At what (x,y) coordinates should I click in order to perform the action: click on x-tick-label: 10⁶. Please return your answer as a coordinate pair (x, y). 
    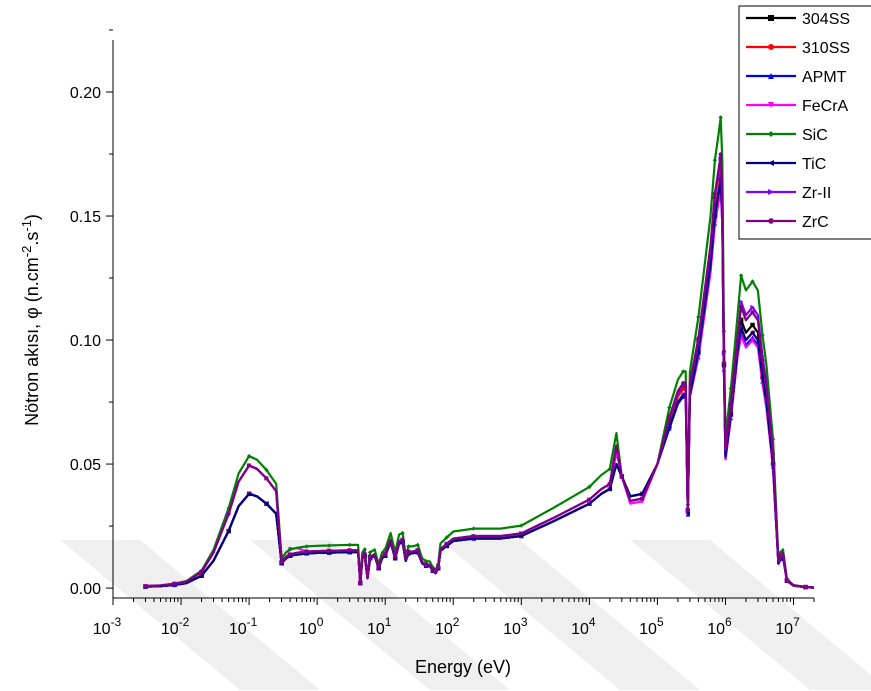
    Looking at the image, I should click on (719, 626).